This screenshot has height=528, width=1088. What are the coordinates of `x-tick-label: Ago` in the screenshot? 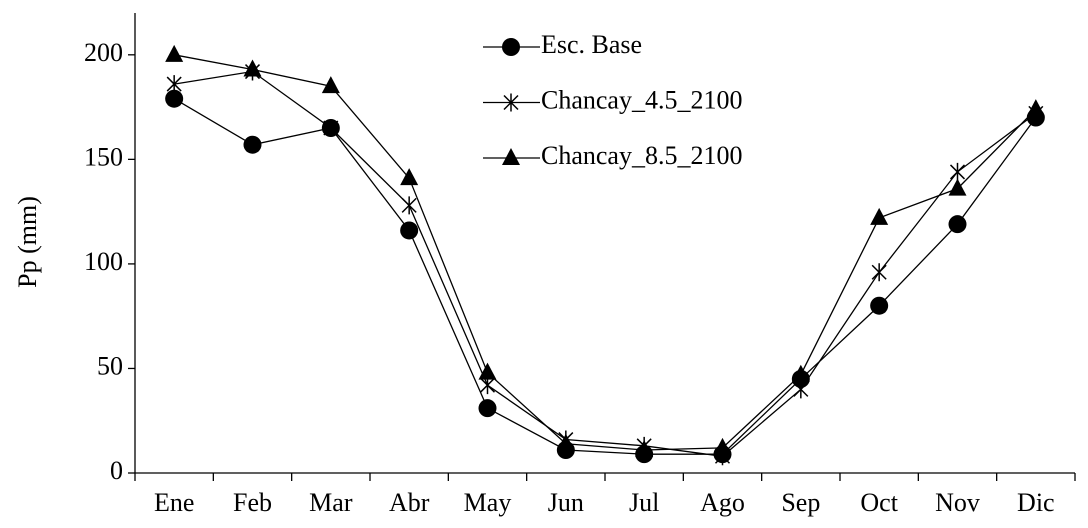 It's located at (722, 502).